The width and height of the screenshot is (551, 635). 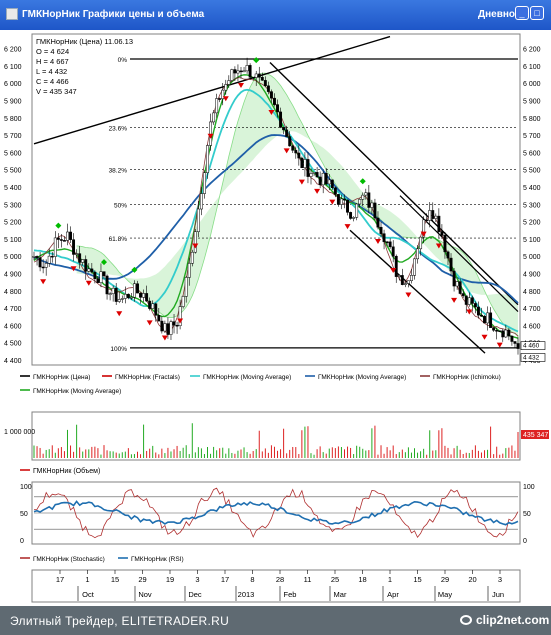 I want to click on x-month-label: May, so click(x=445, y=594).